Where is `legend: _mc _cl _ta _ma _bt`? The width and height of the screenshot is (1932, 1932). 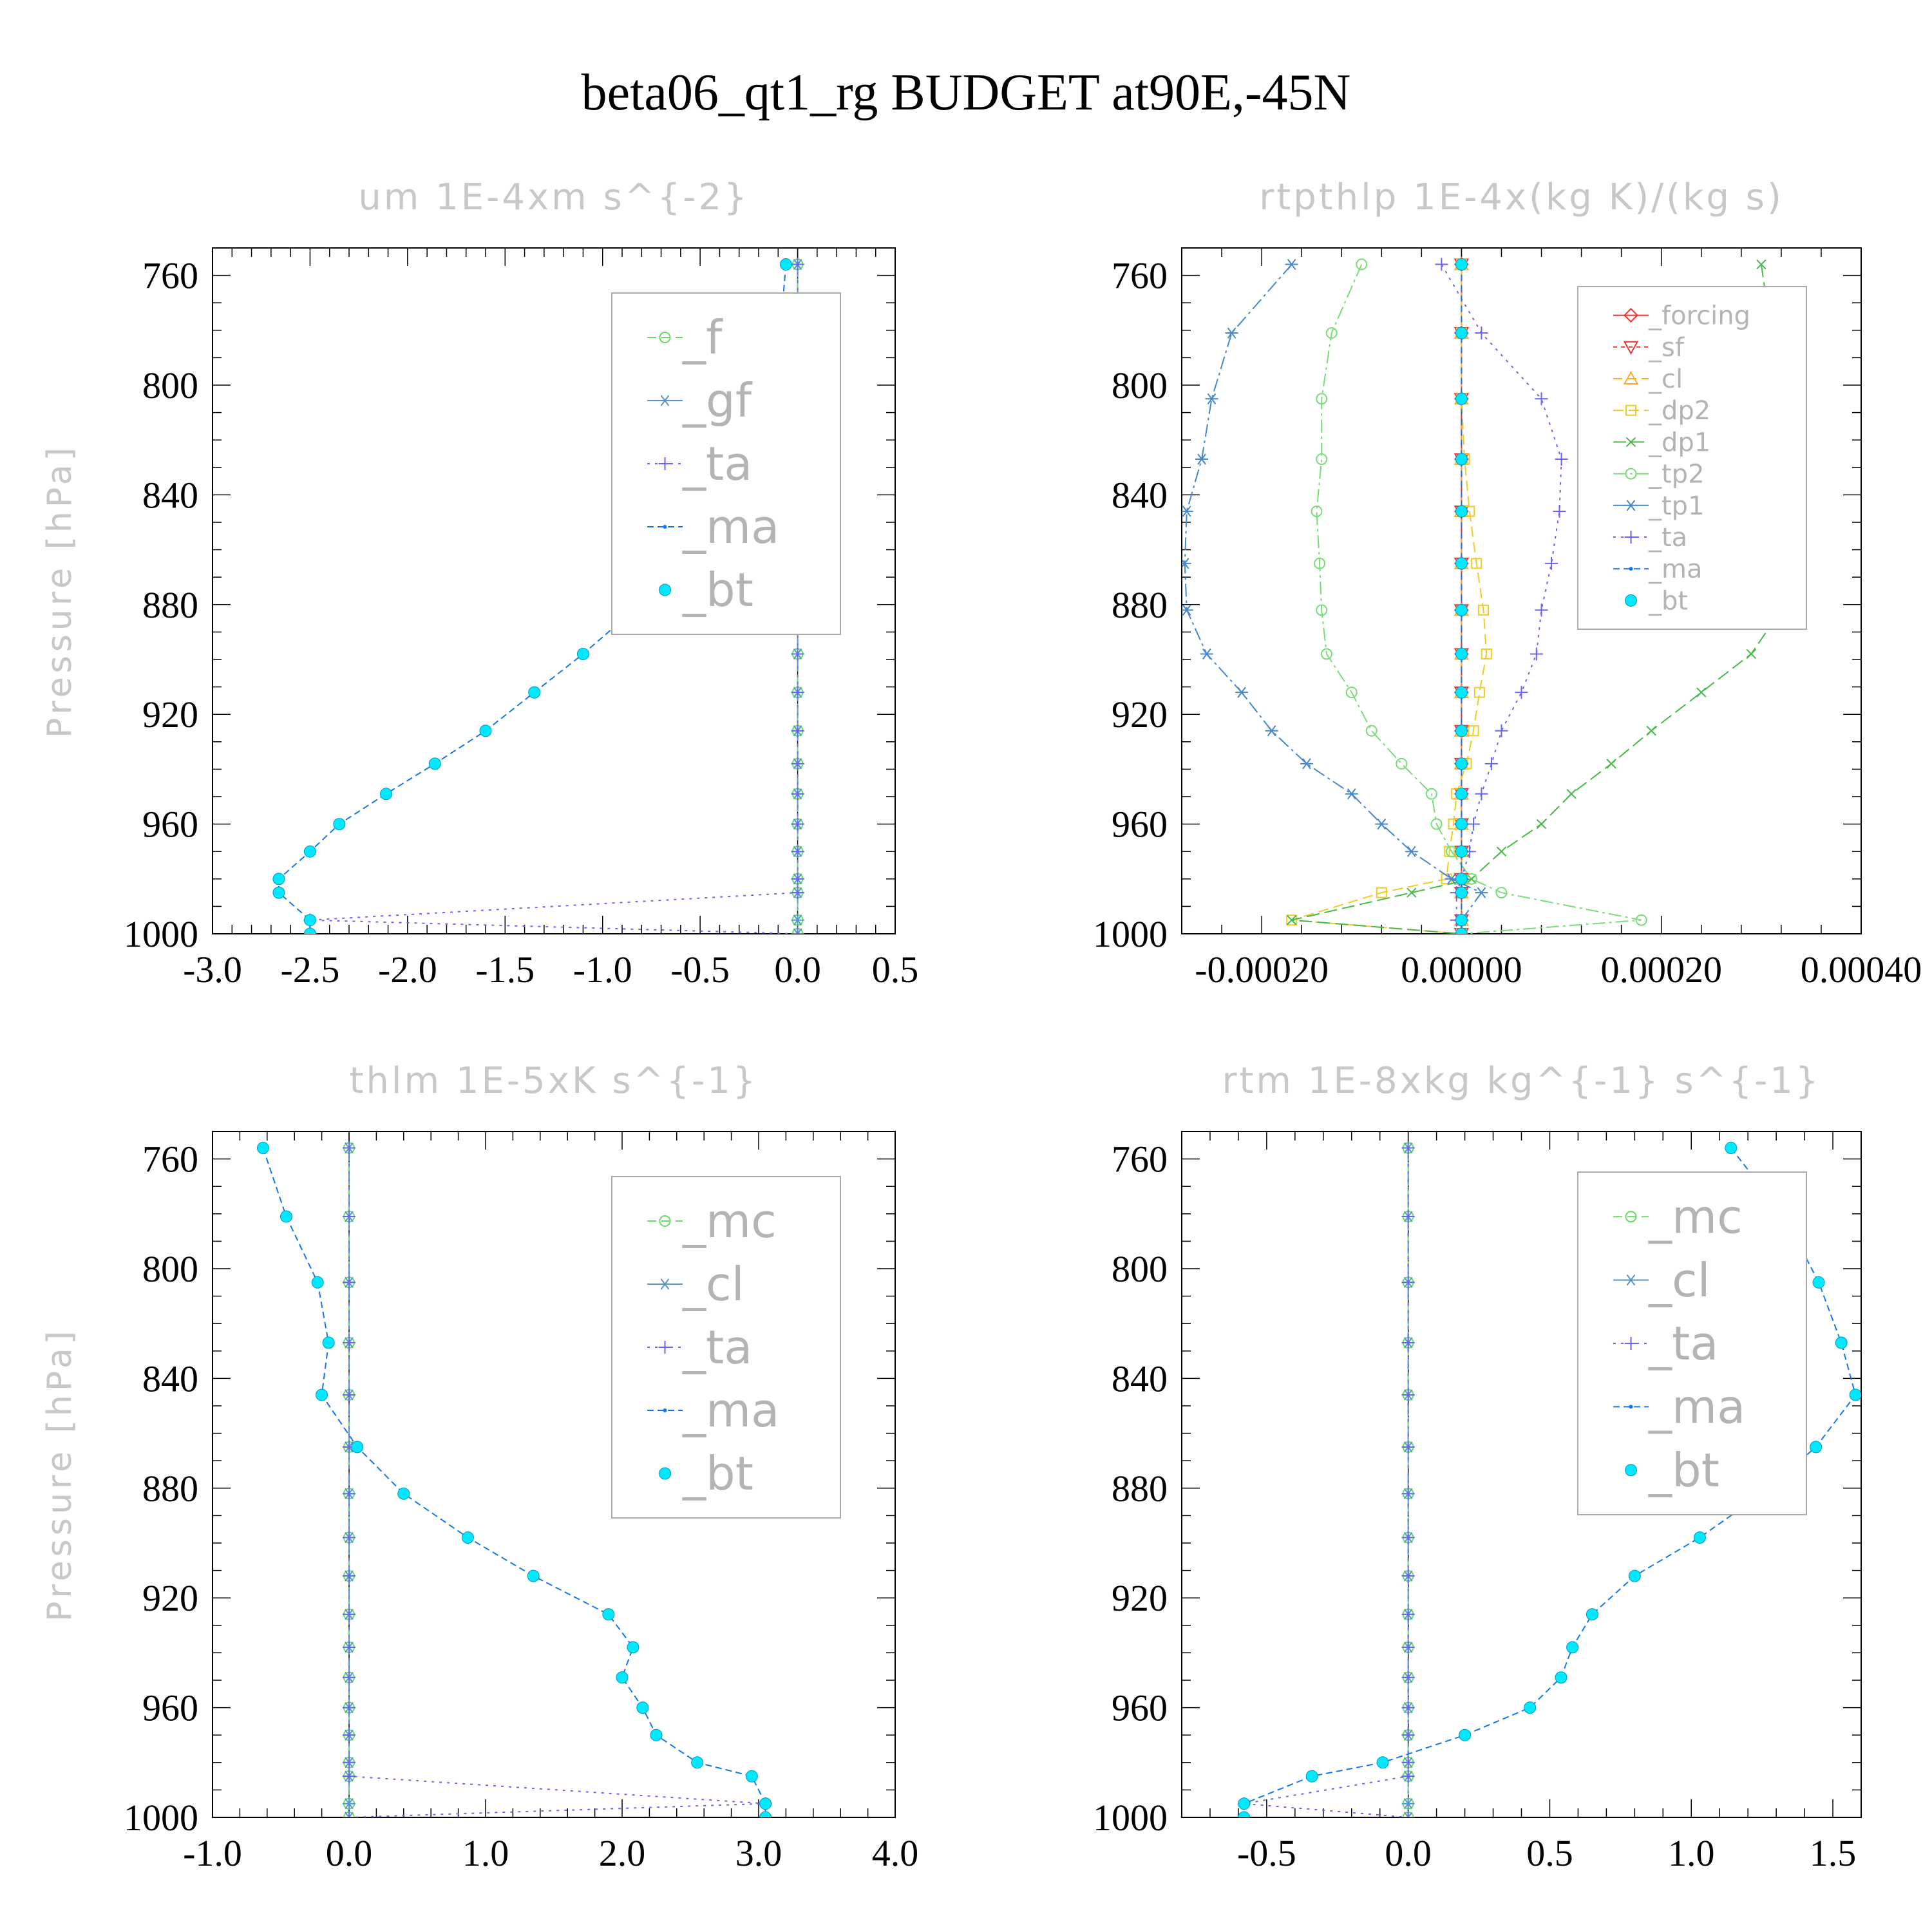 legend: _mc _cl _ta _ma _bt is located at coordinates (726, 1347).